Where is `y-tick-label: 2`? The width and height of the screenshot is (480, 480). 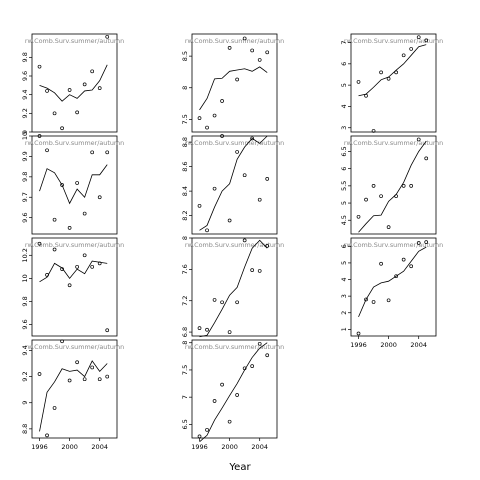
y-tick-label: 2 is located at coordinates (344, 313).